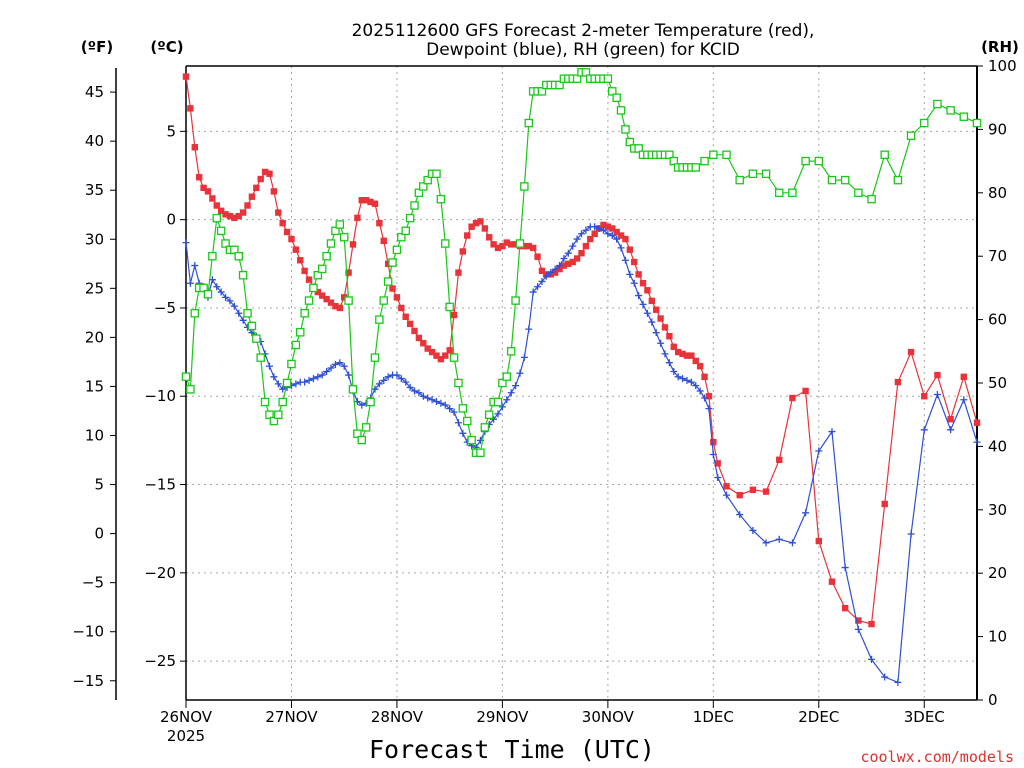 The height and width of the screenshot is (768, 1024). Describe the element at coordinates (997, 510) in the screenshot. I see `y-tick-label-rh: 30` at that location.